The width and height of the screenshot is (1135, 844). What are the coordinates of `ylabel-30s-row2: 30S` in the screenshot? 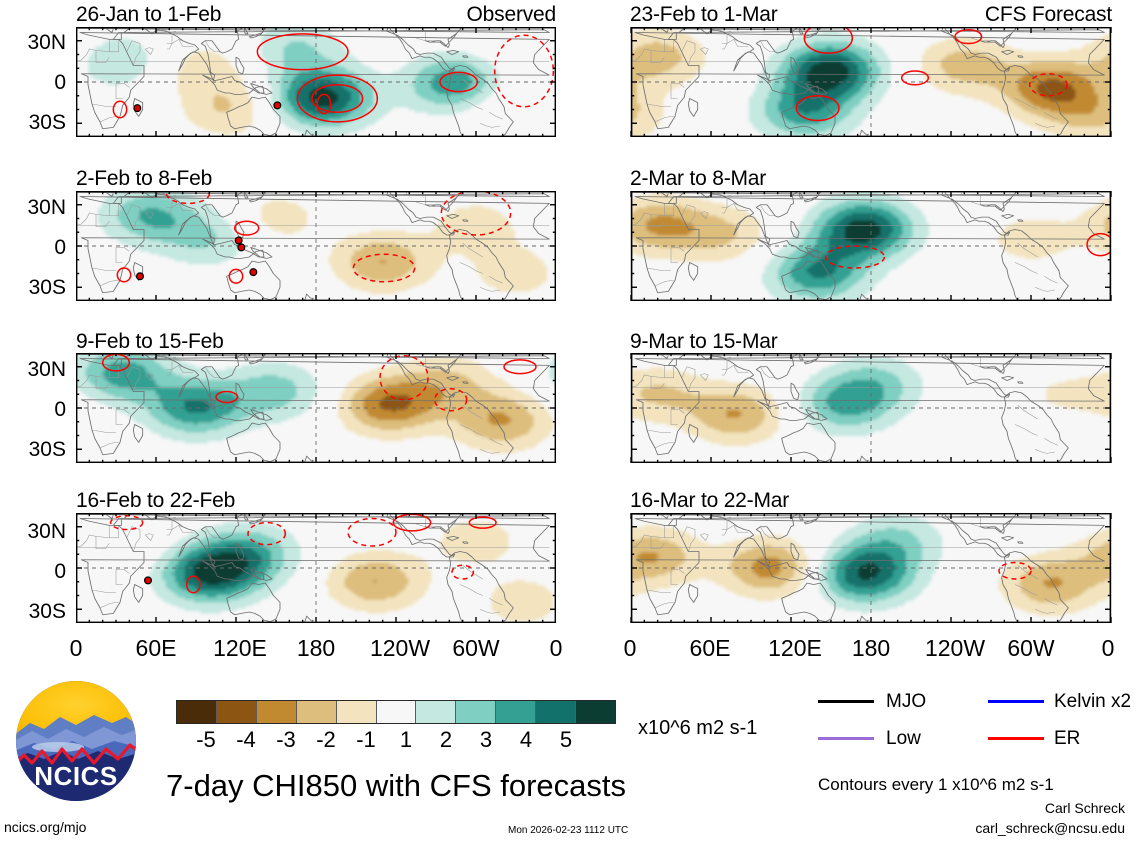 It's located at (33, 287).